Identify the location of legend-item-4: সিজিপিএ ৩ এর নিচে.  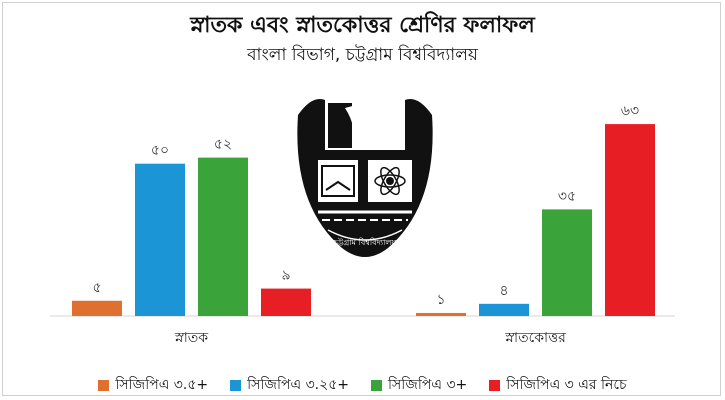
(558, 385).